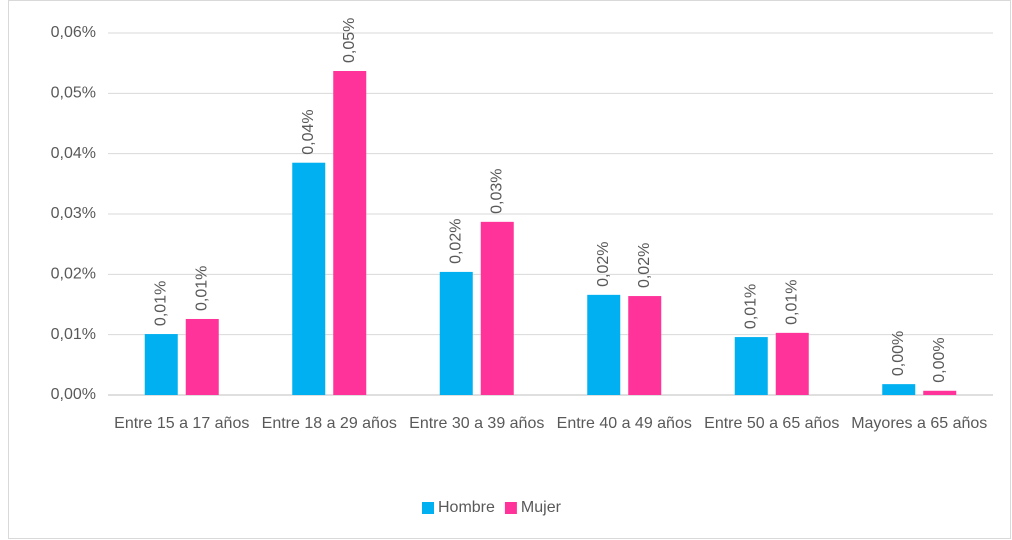 This screenshot has width=1012, height=540. I want to click on y-tick-label: 0,05%, so click(73, 93).